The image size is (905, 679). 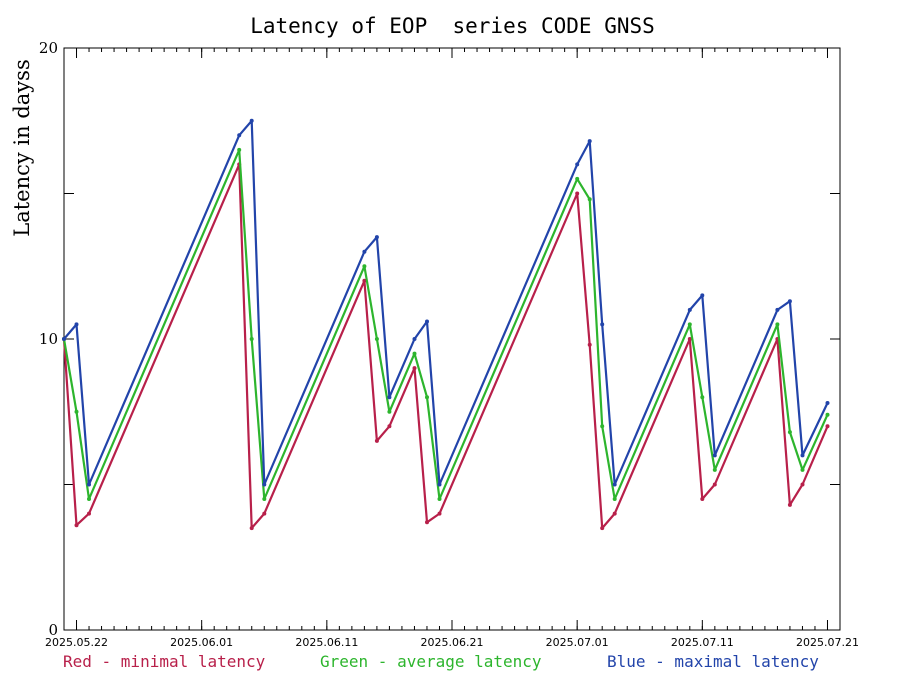 I want to click on x-tick-label: 2025.06.01, so click(x=201, y=642).